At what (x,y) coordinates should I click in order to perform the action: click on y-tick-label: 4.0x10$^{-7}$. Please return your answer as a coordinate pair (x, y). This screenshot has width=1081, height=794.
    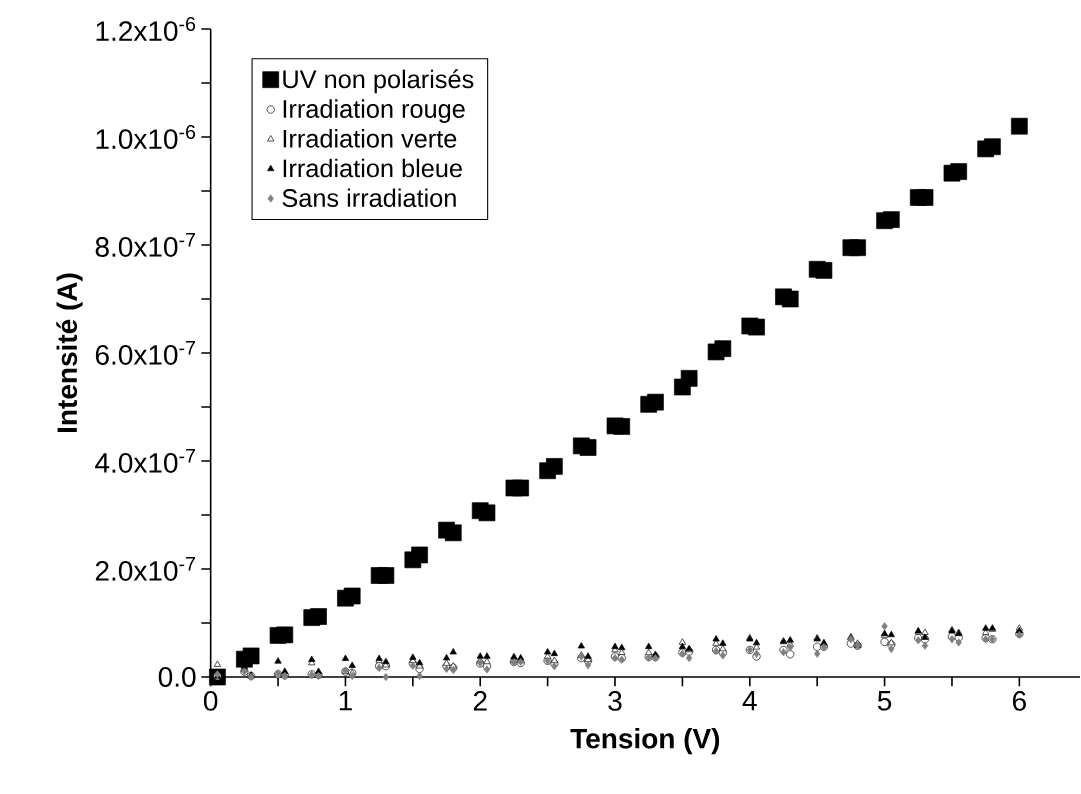
    Looking at the image, I should click on (145, 461).